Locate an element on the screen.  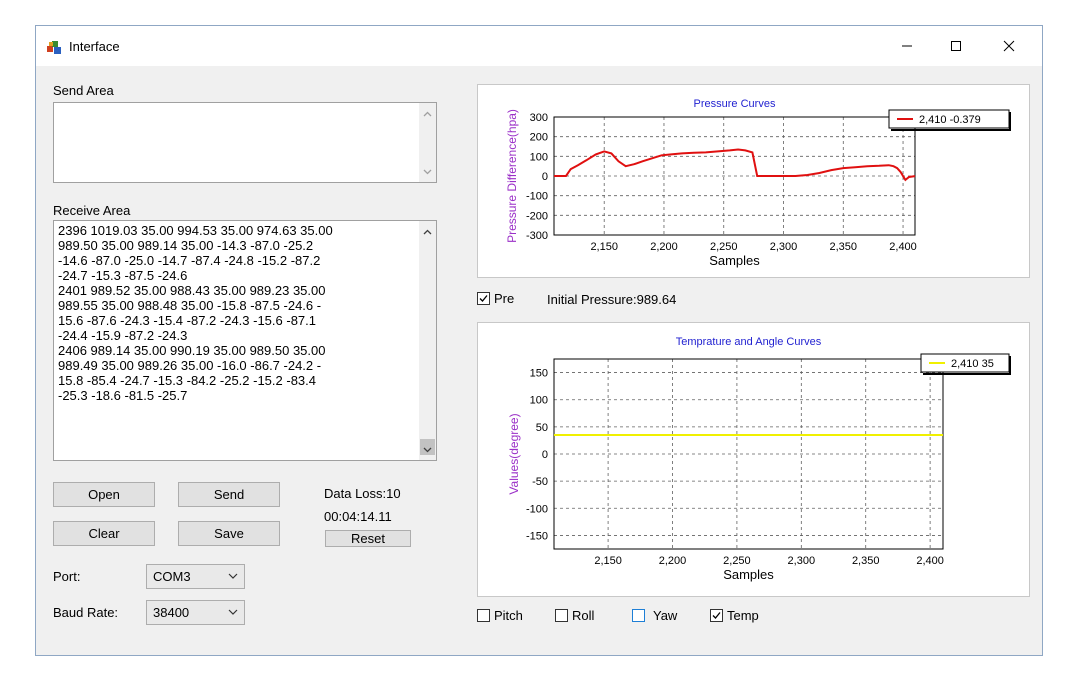
close-button is located at coordinates (1009, 46).